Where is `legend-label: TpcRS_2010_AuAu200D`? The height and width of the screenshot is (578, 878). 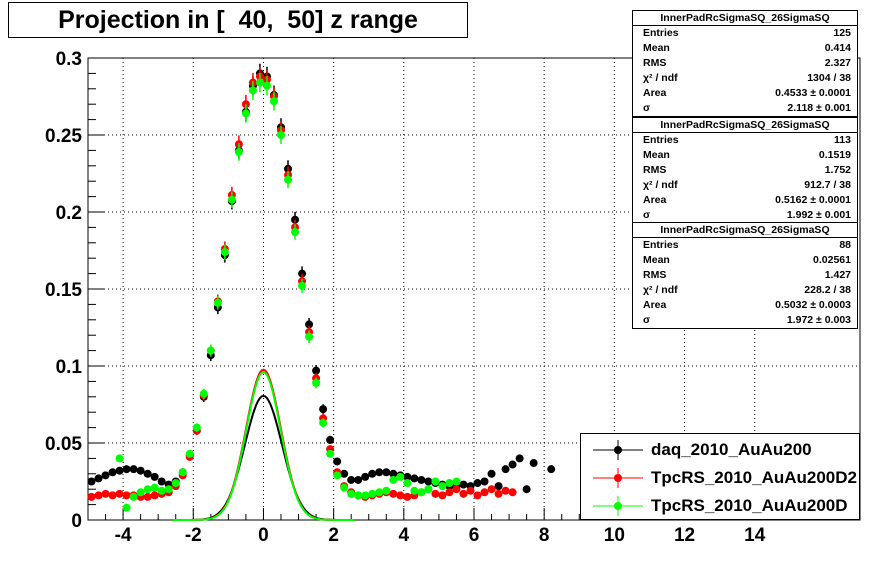 legend-label: TpcRS_2010_AuAu200D is located at coordinates (749, 505).